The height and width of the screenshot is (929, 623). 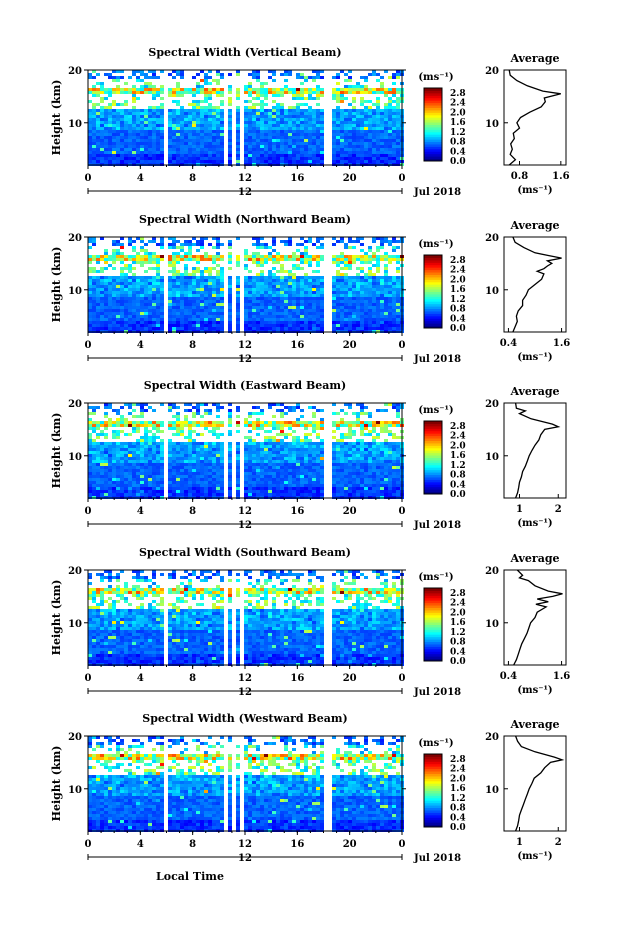 I want to click on x-tick-label: 8, so click(x=192, y=345).